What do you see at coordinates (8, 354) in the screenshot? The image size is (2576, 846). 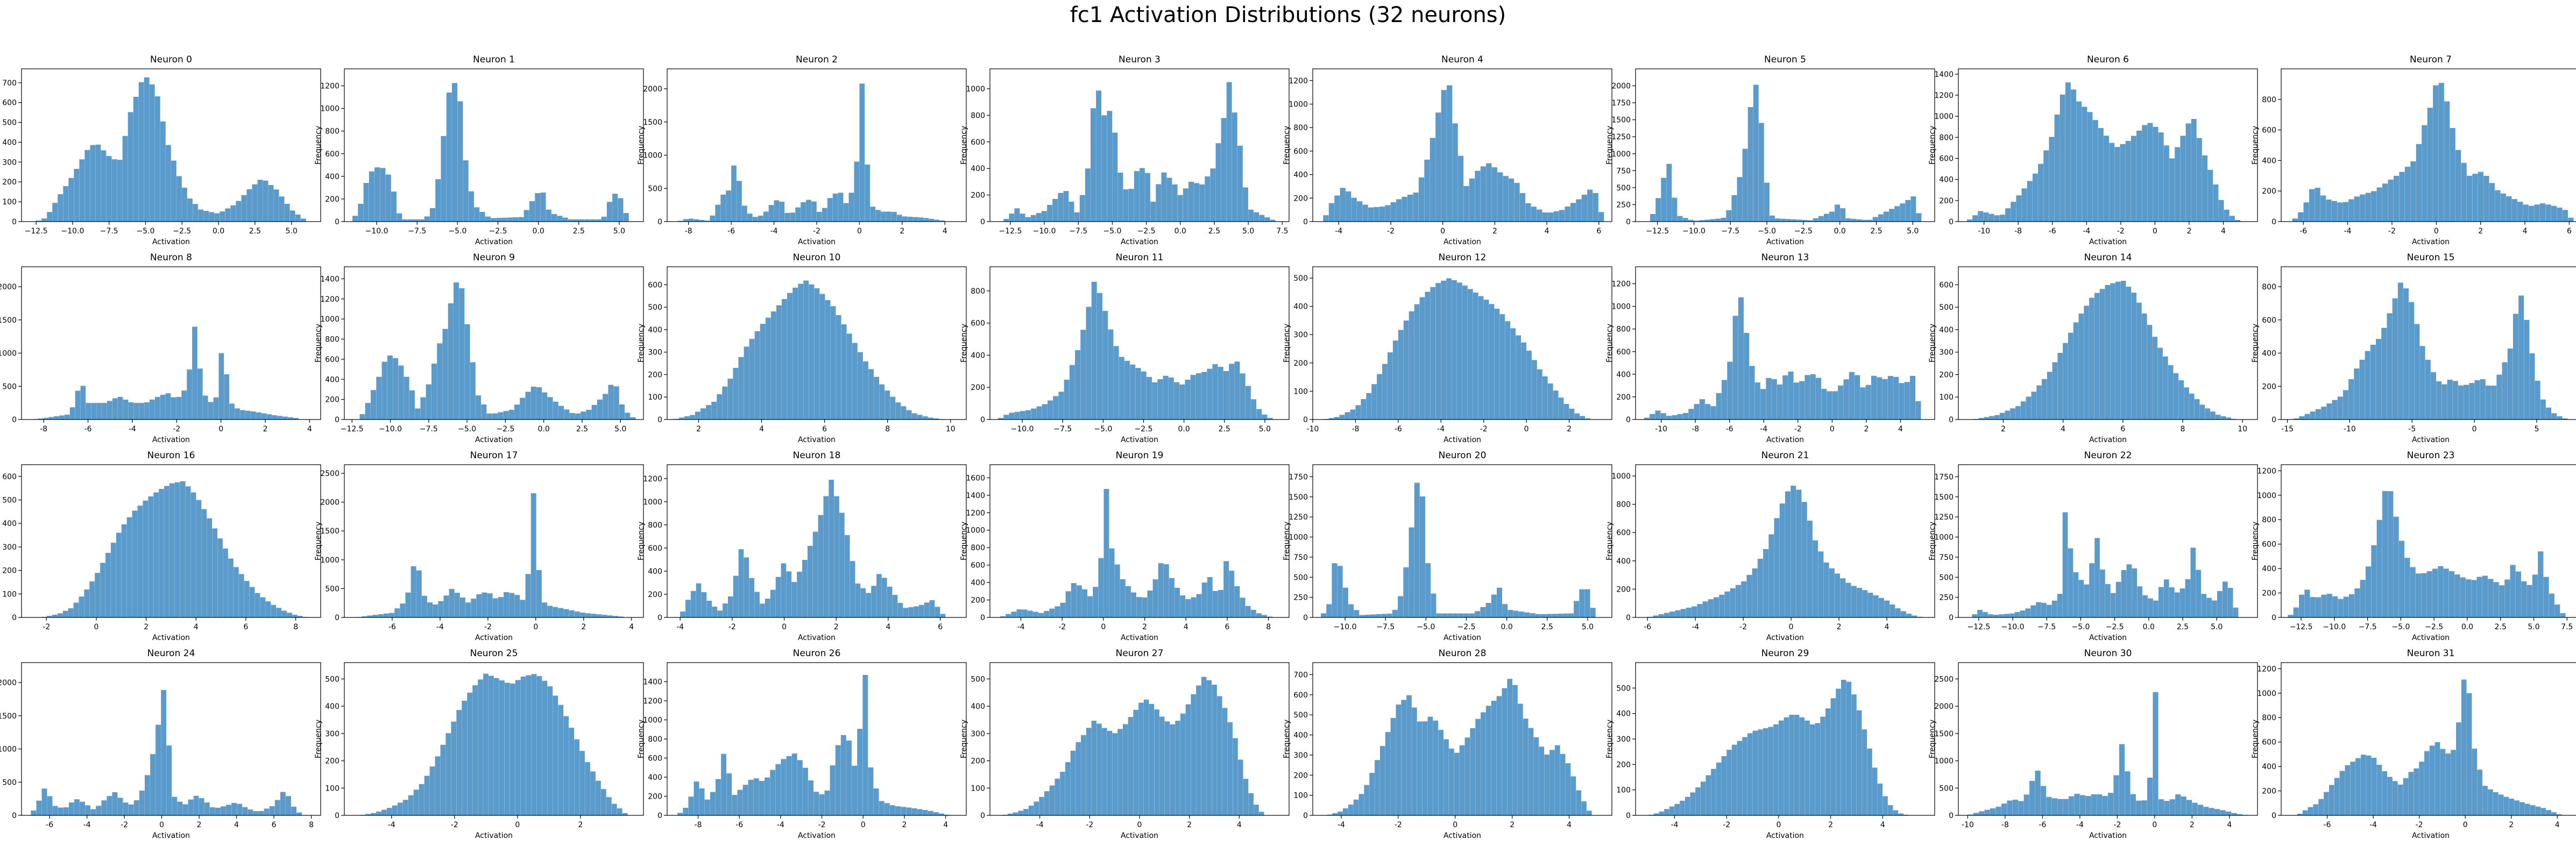 I see `y-tick-label: 1000` at bounding box center [8, 354].